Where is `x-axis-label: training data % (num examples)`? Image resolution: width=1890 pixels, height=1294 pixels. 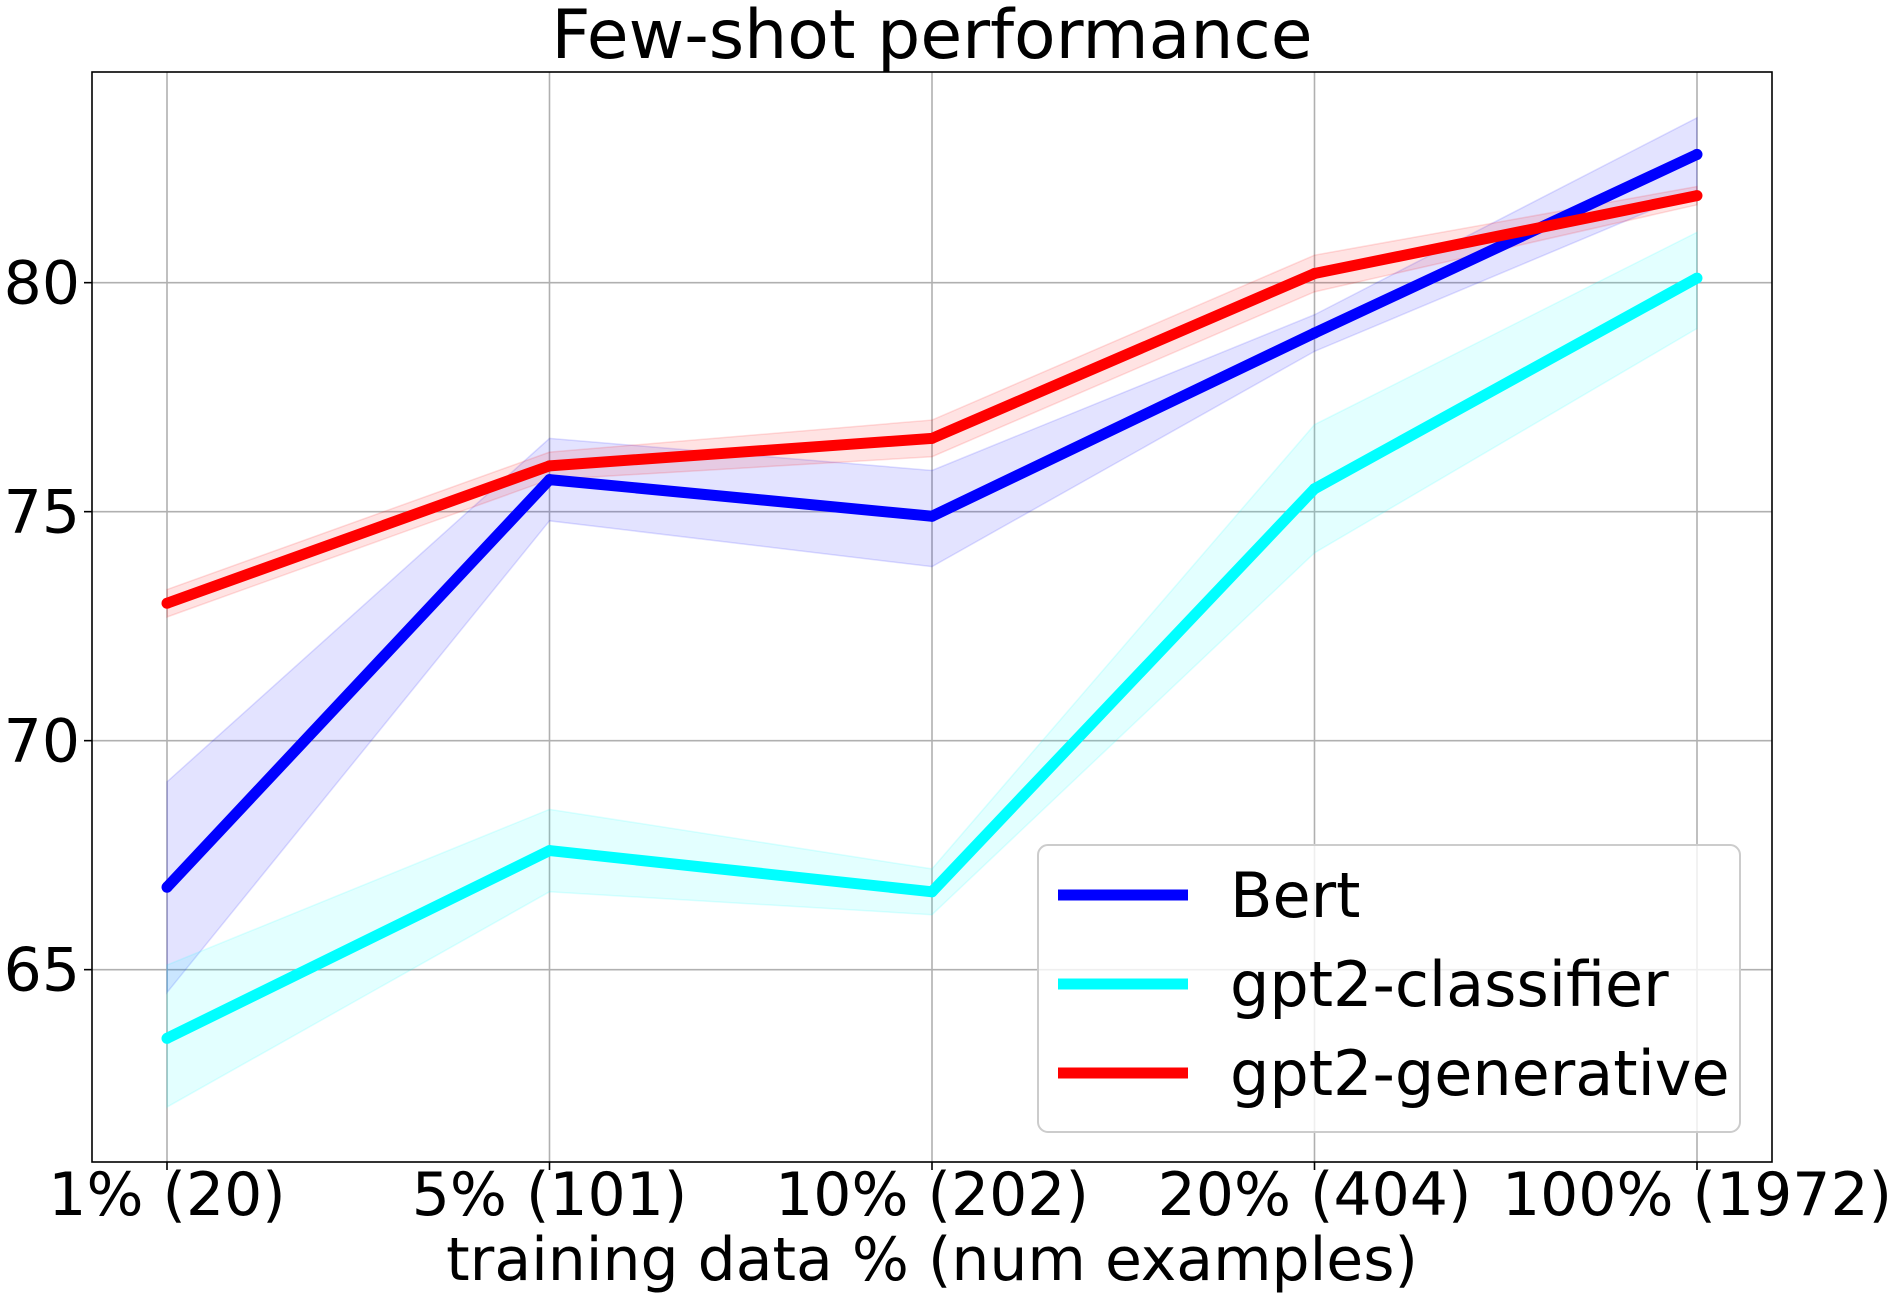
x-axis-label: training data % (num examples) is located at coordinates (932, 1259).